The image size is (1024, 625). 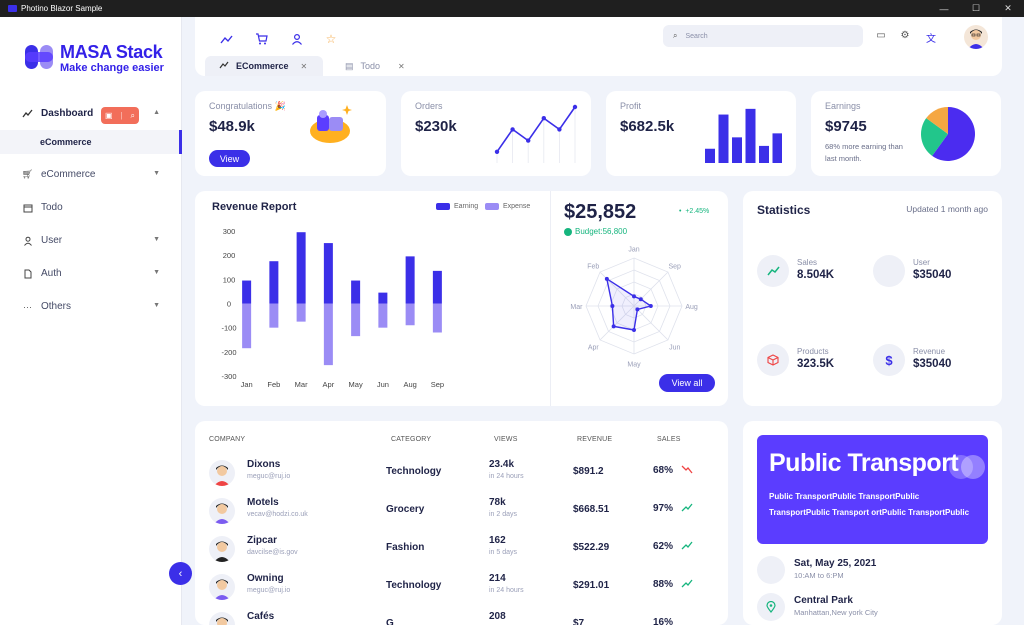 What do you see at coordinates (132, 115) in the screenshot?
I see `search-icon: ⌕` at bounding box center [132, 115].